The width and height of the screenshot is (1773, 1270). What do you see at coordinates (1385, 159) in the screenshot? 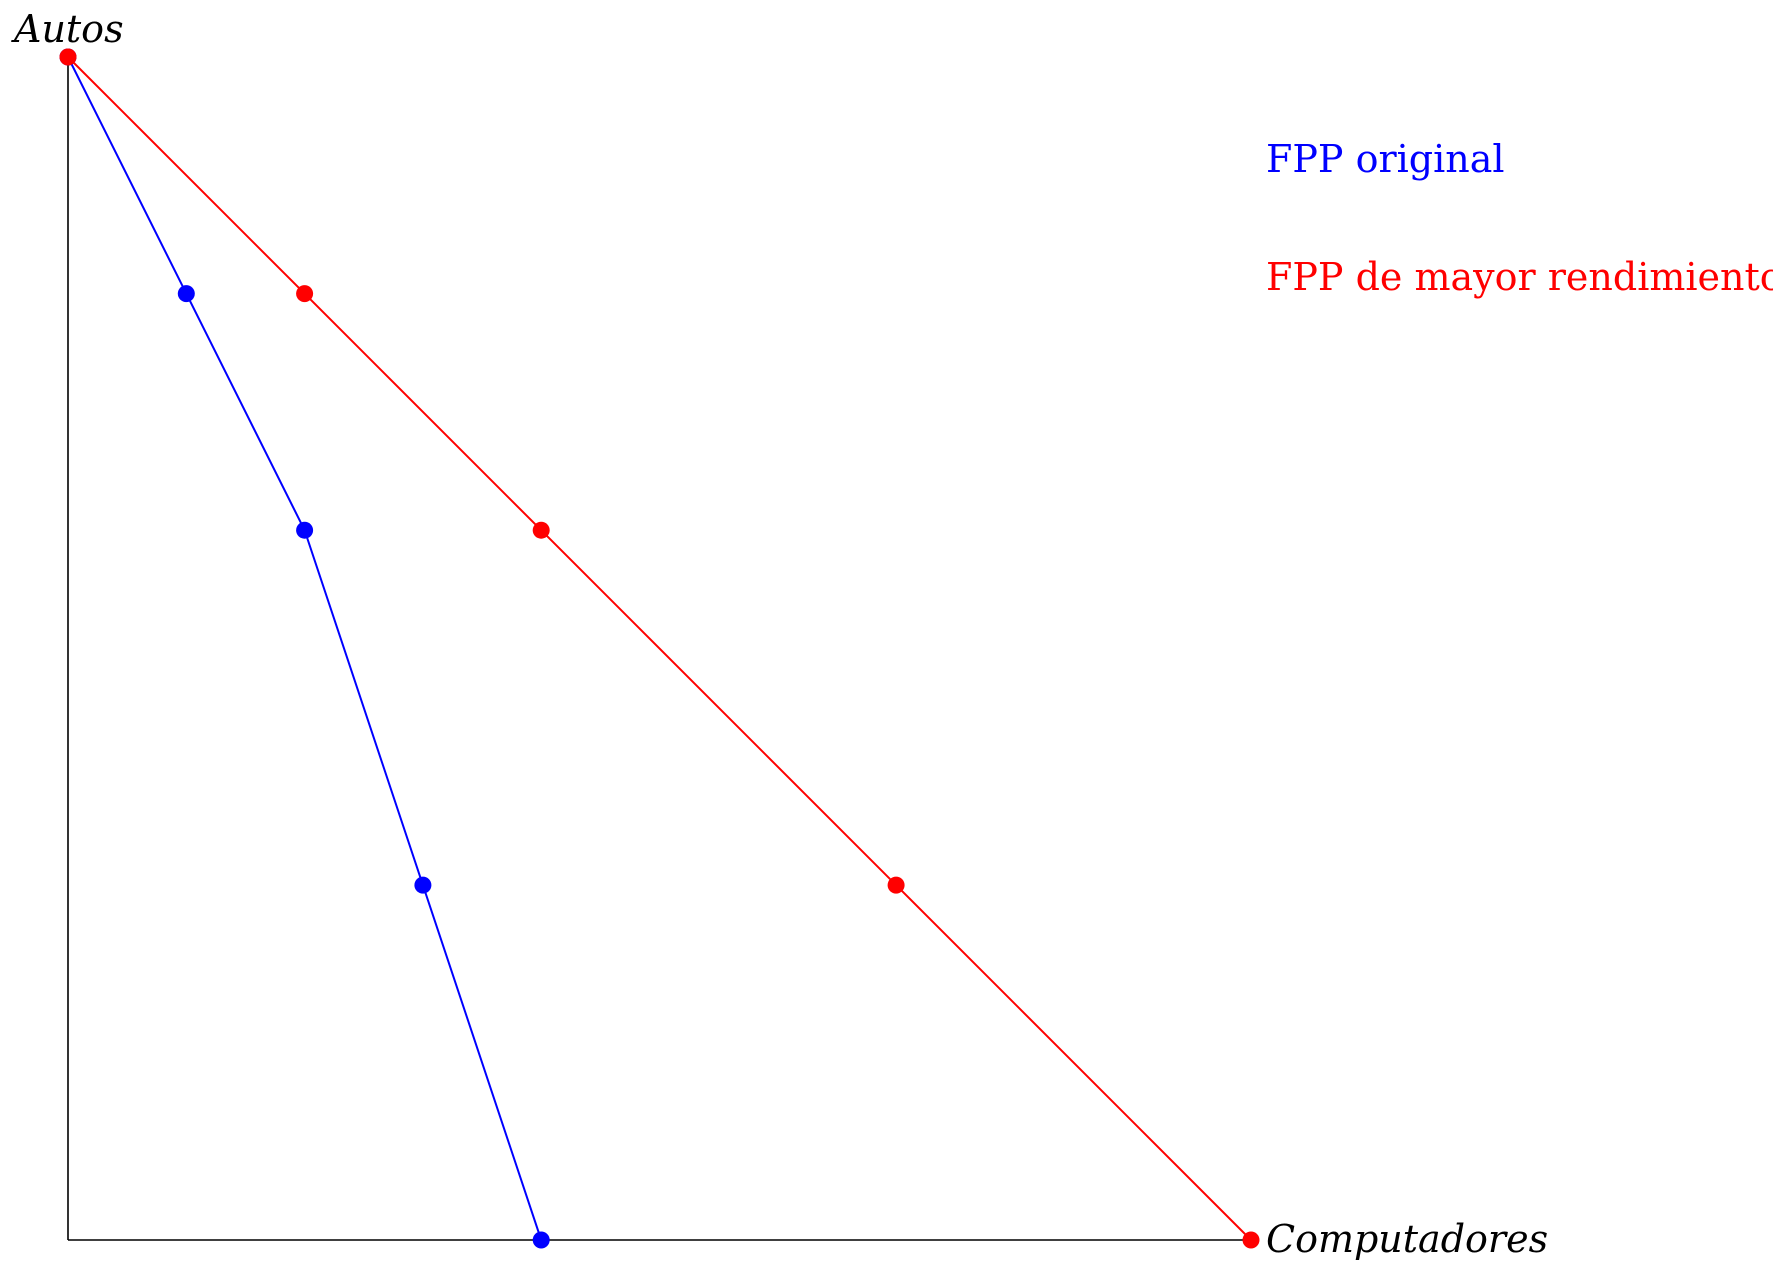
I see `legend-label-1: FPP original` at bounding box center [1385, 159].